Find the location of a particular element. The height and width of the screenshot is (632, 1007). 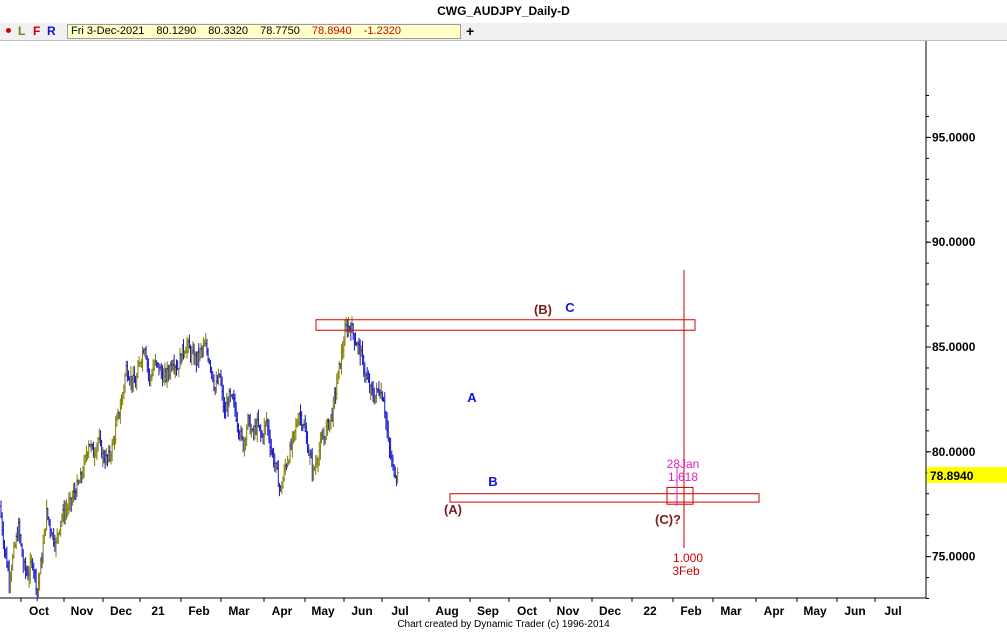

y-tick-label: 90.0000 is located at coordinates (954, 242).